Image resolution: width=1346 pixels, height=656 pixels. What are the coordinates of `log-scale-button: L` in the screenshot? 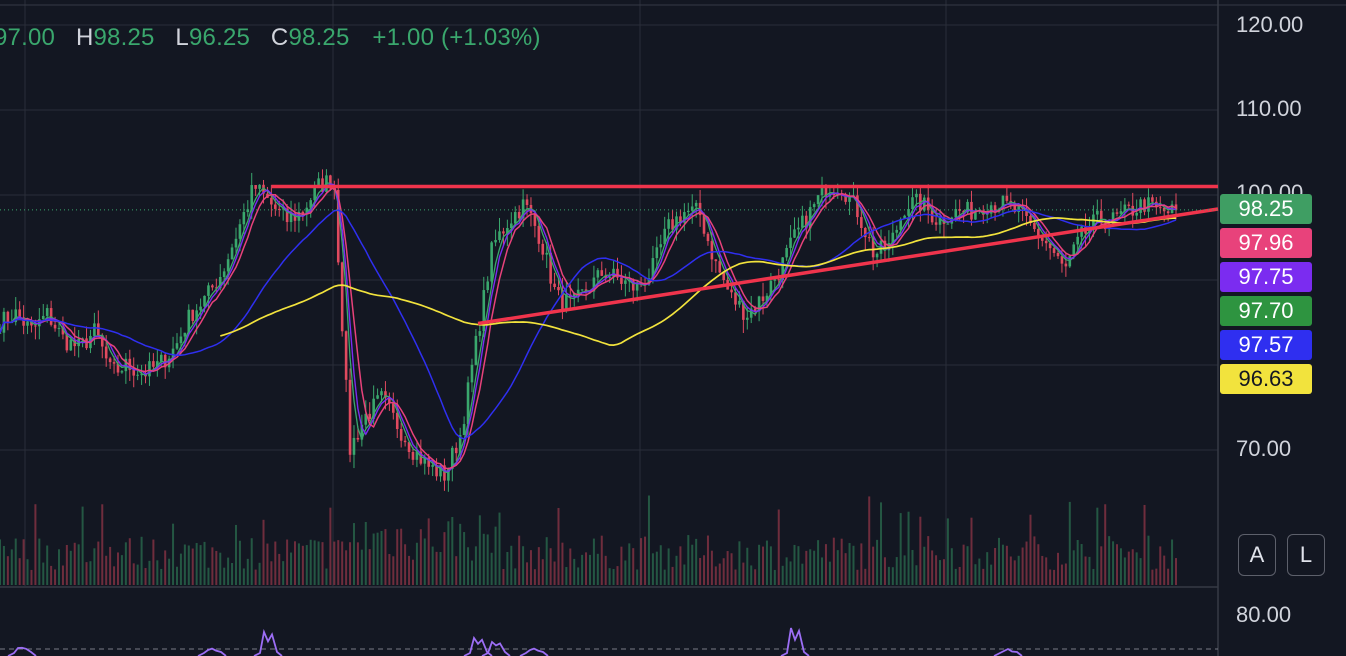 It's located at (1306, 555).